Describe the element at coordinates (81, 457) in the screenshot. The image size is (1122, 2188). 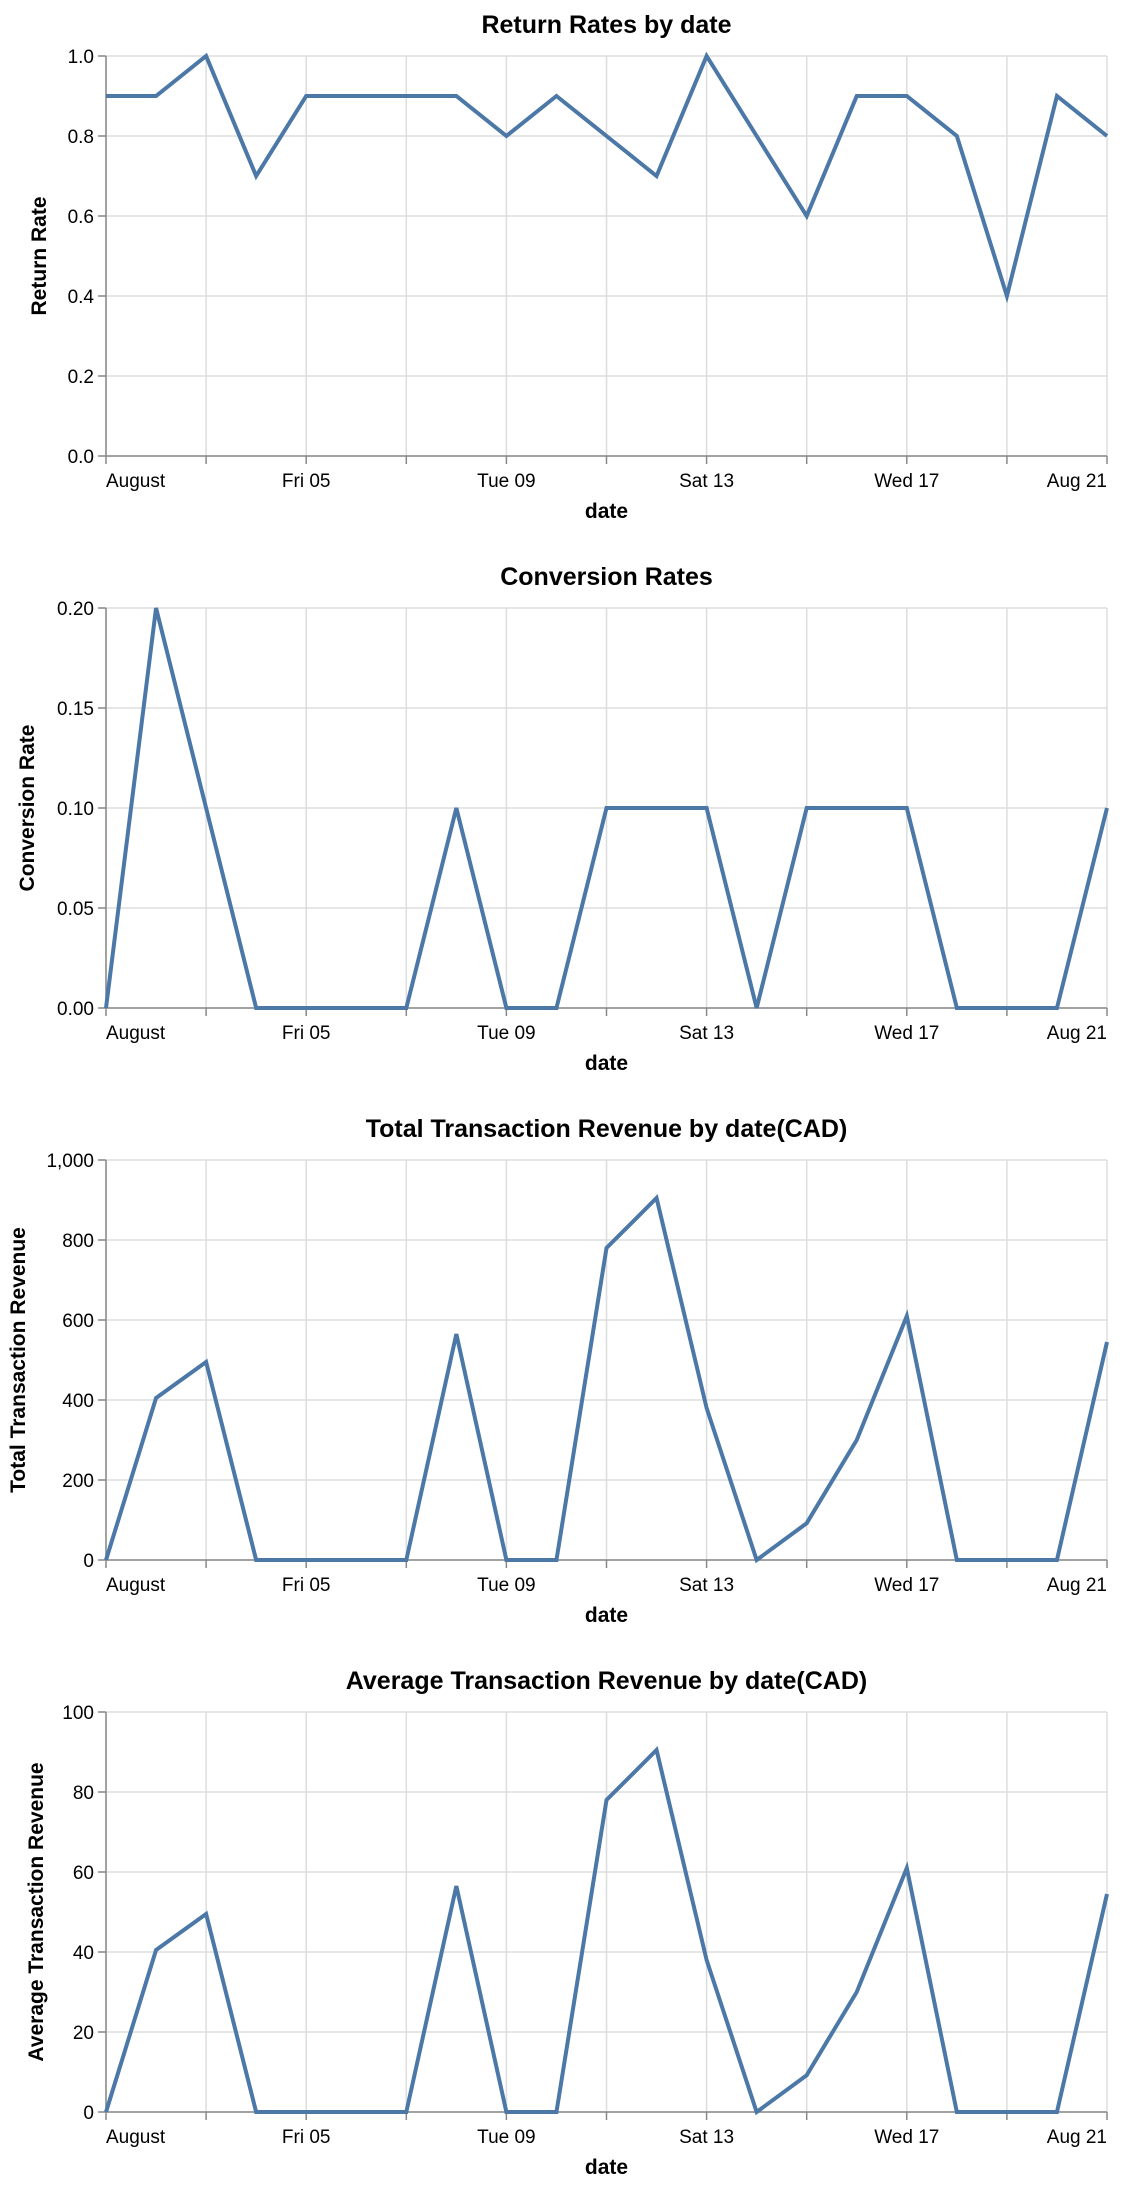
I see `y-tick-label: 0.0` at that location.